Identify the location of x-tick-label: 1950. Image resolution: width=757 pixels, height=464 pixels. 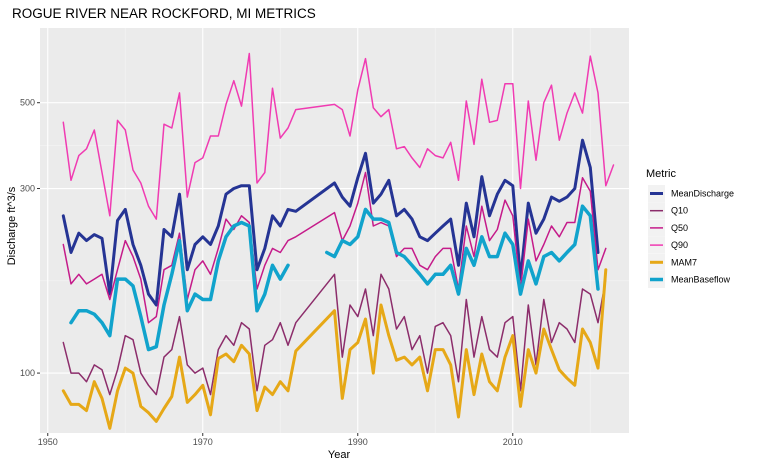
(48, 442).